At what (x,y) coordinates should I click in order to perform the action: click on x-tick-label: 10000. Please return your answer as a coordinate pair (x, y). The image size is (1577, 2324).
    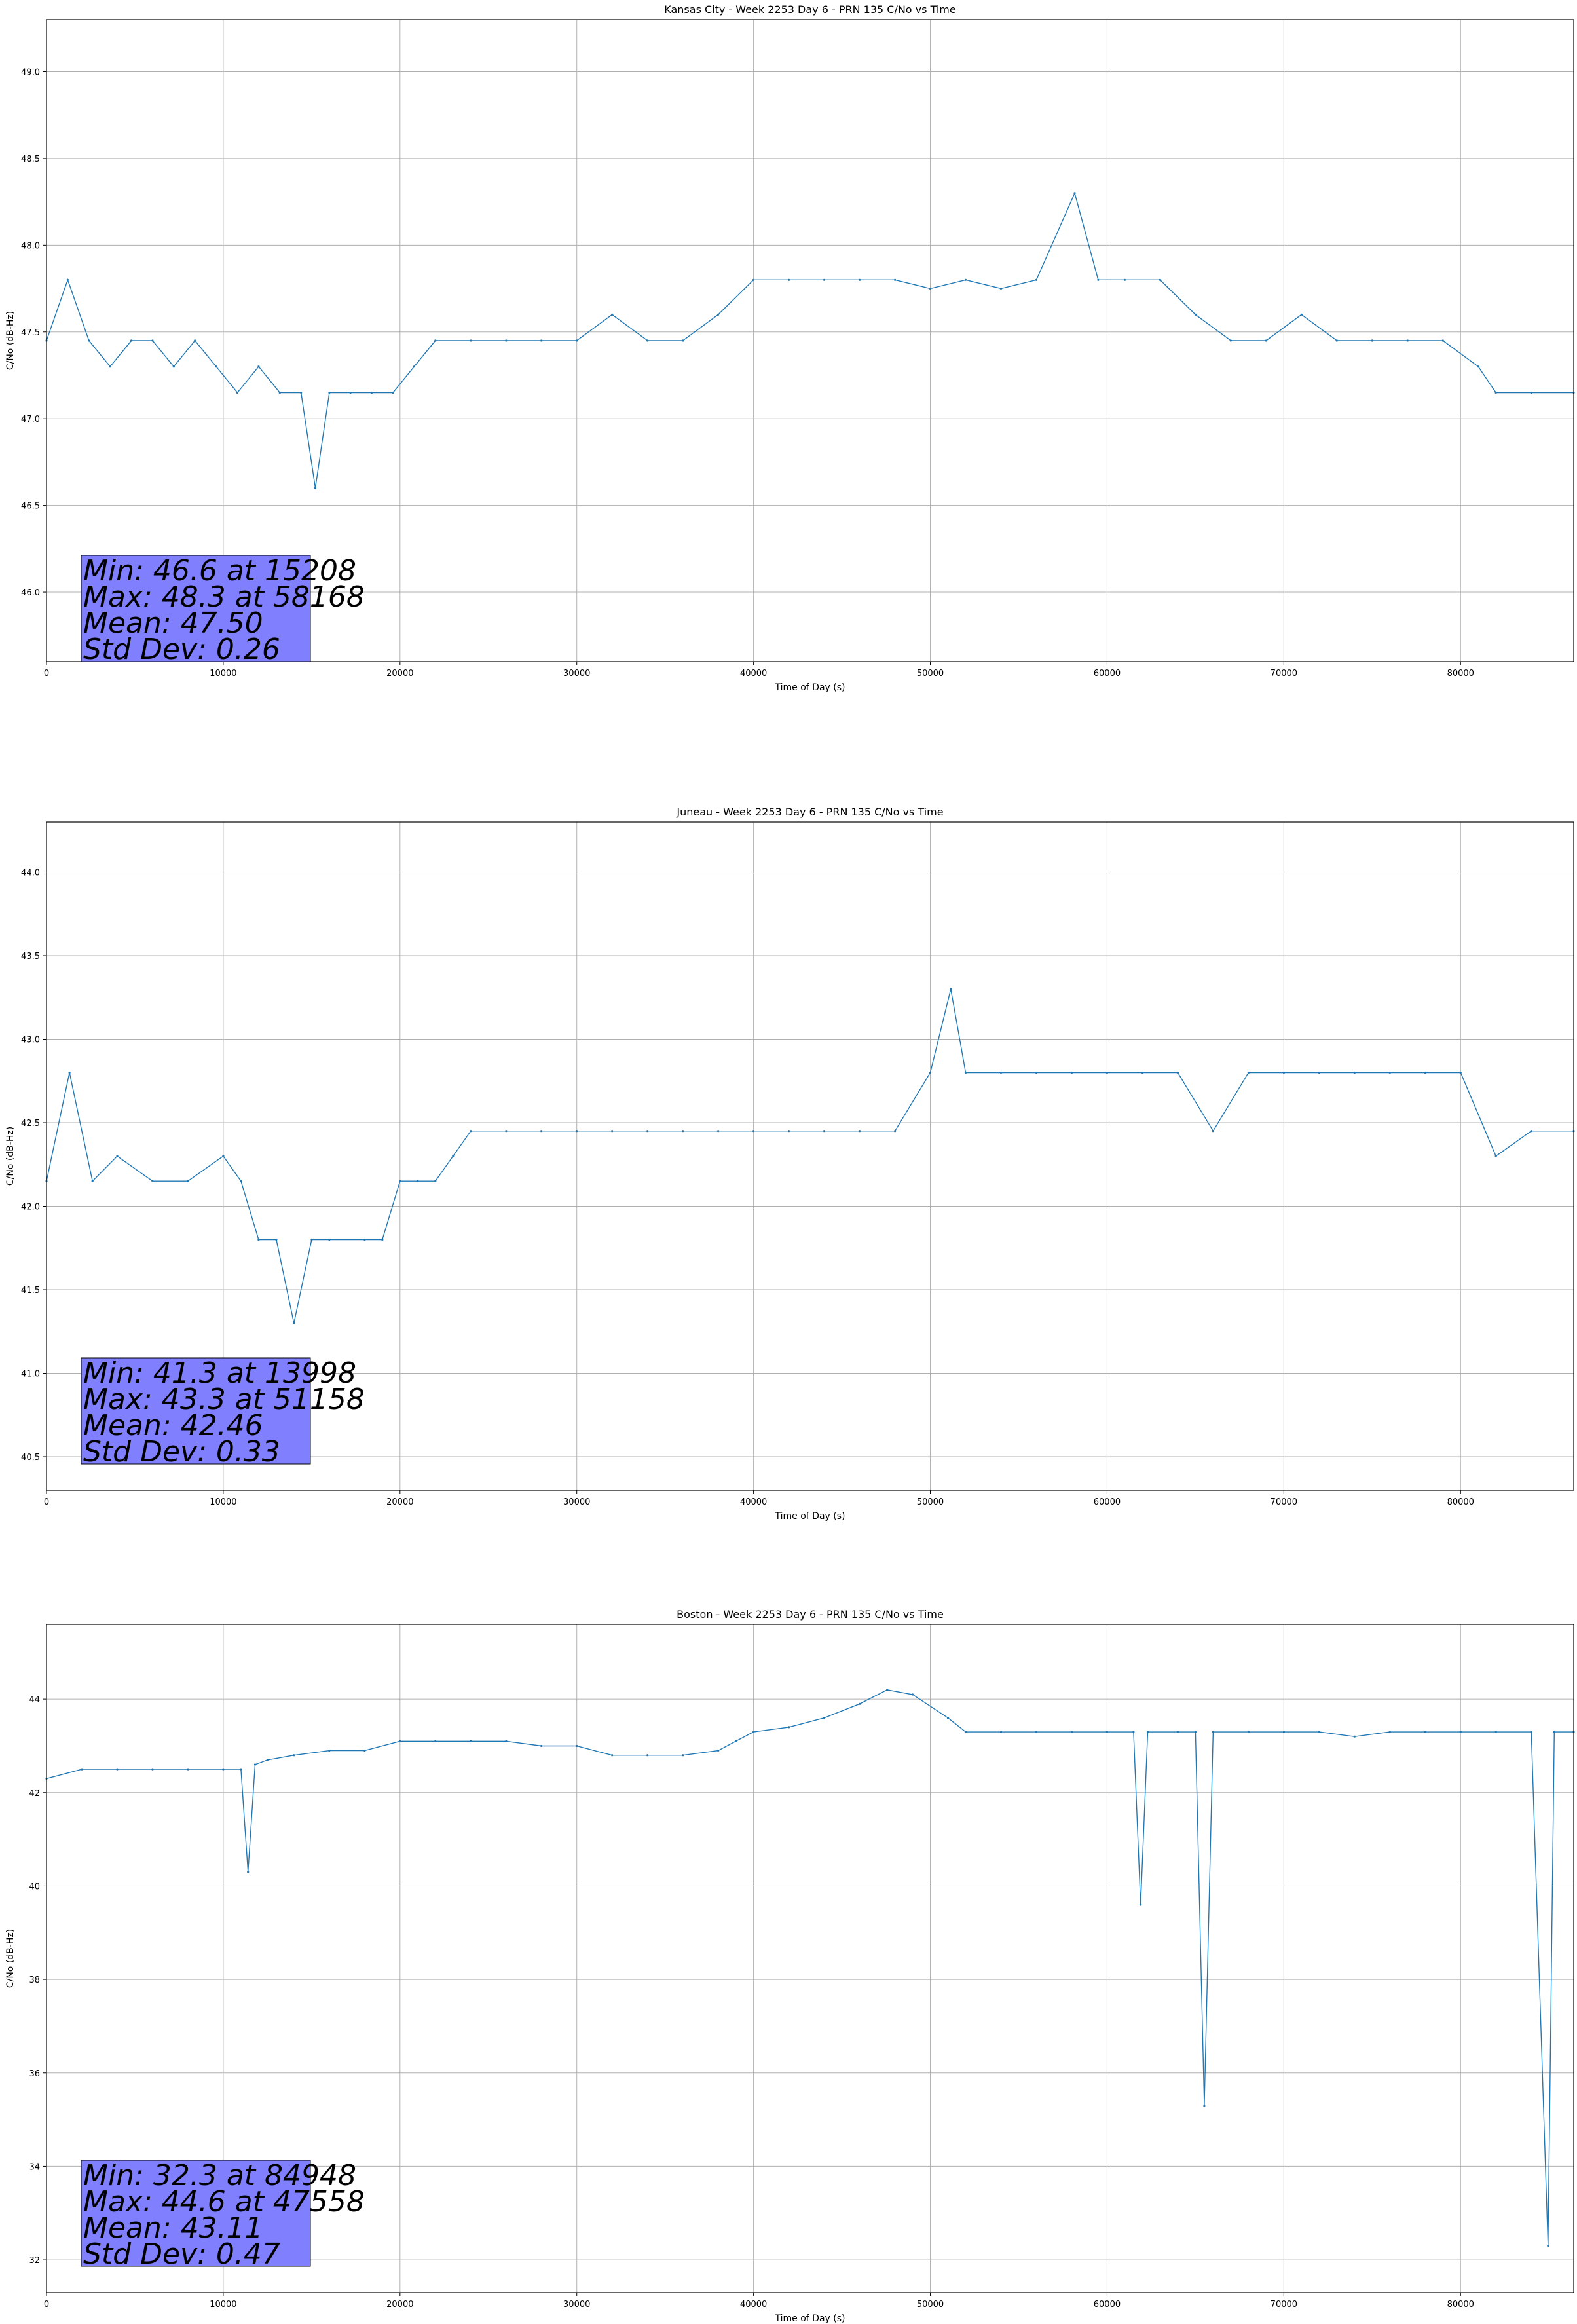
    Looking at the image, I should click on (223, 2305).